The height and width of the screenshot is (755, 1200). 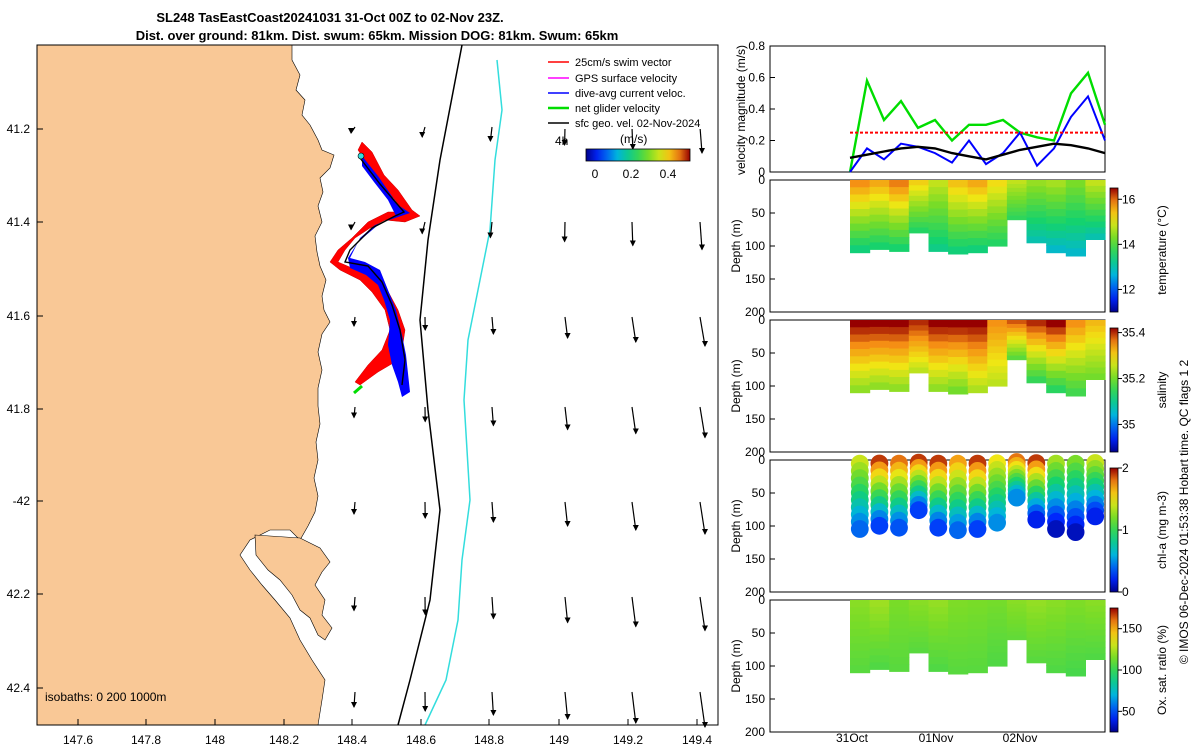 What do you see at coordinates (1162, 530) in the screenshot?
I see `colorbar-label: chl-a (mg m-3)` at bounding box center [1162, 530].